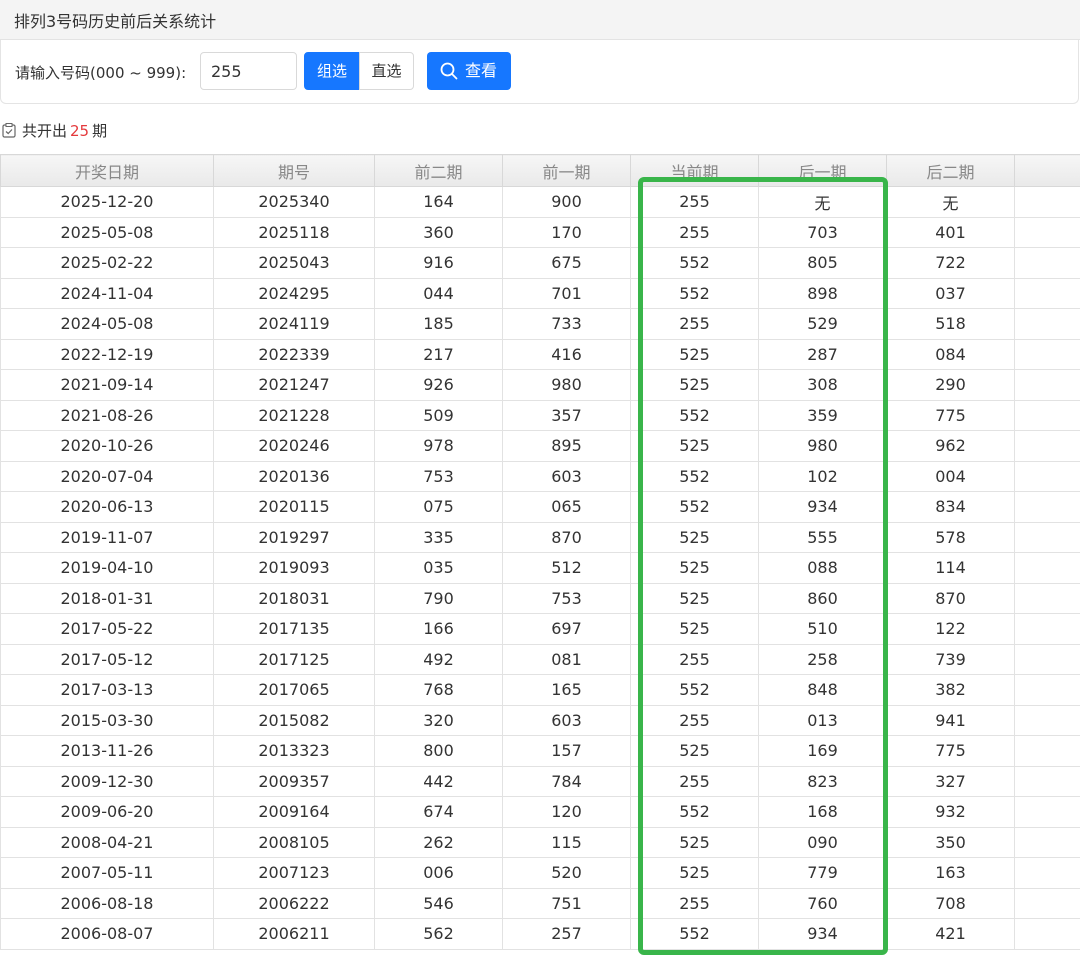  Describe the element at coordinates (566, 354) in the screenshot. I see `table-cell: 416` at that location.